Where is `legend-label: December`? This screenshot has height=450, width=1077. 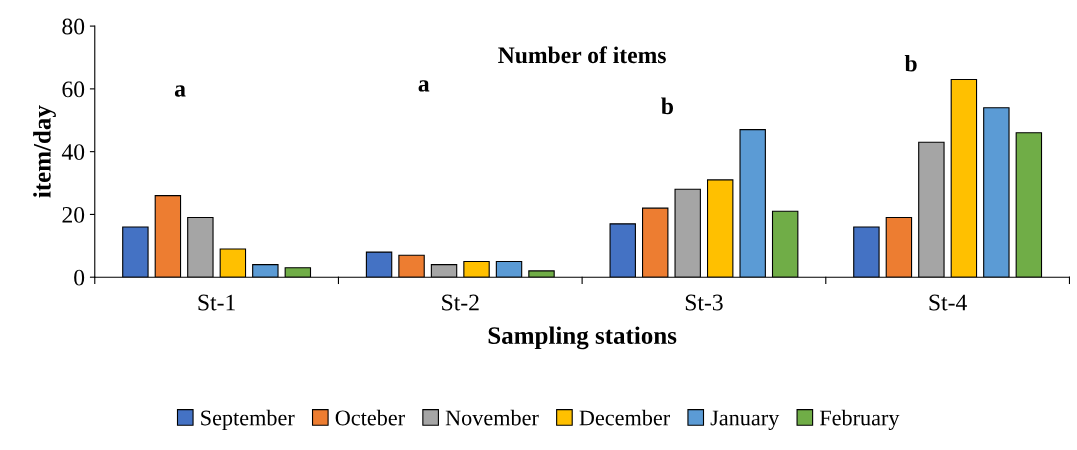 legend-label: December is located at coordinates (624, 417).